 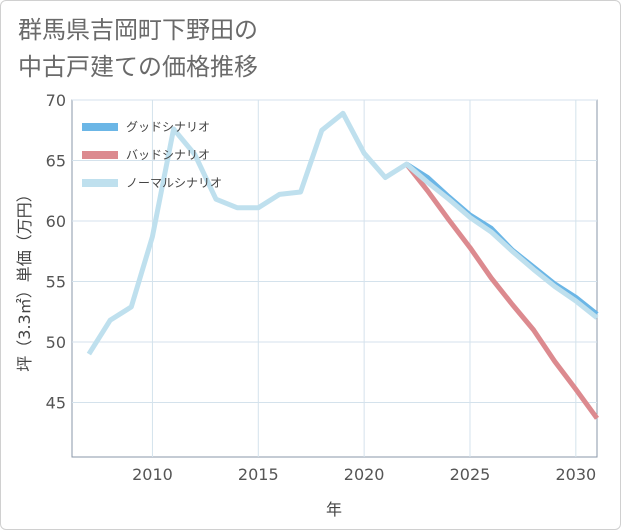 I want to click on y-tick-label: 50, so click(x=56, y=342).